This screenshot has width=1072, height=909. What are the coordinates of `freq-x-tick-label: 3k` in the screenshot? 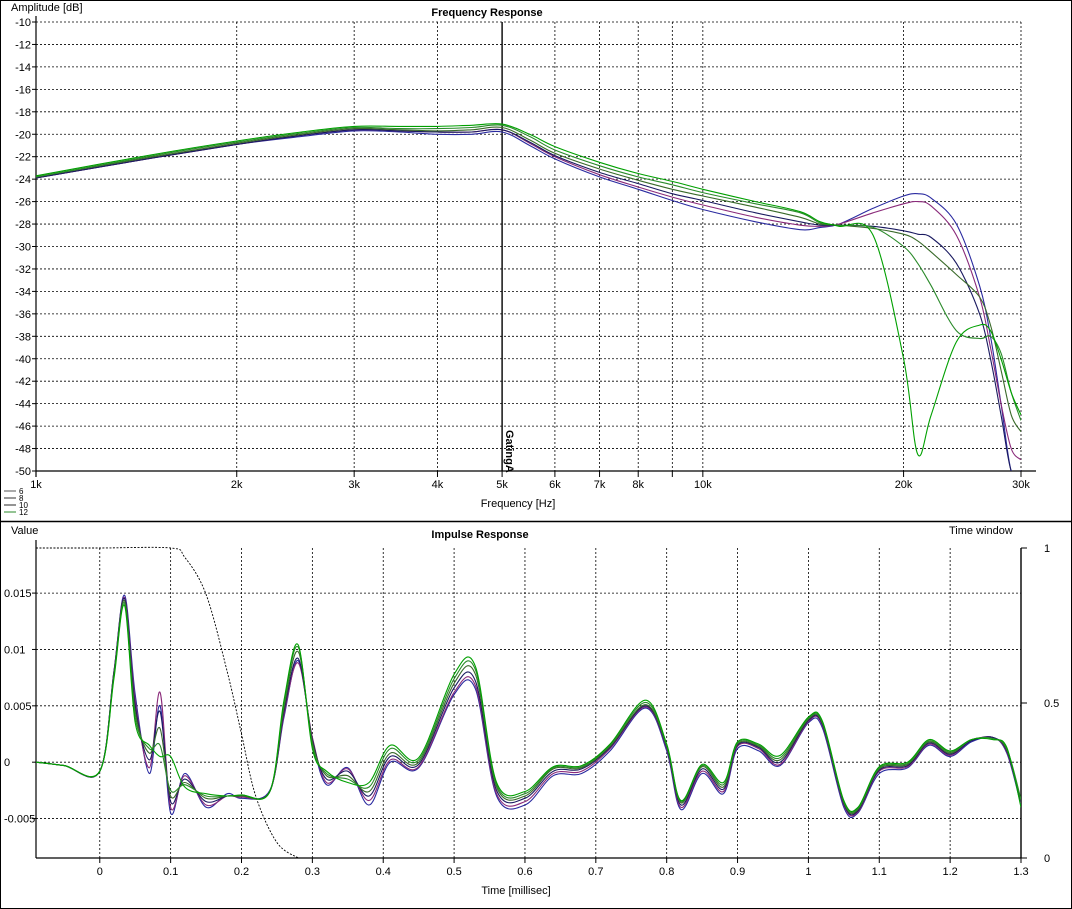 It's located at (354, 485).